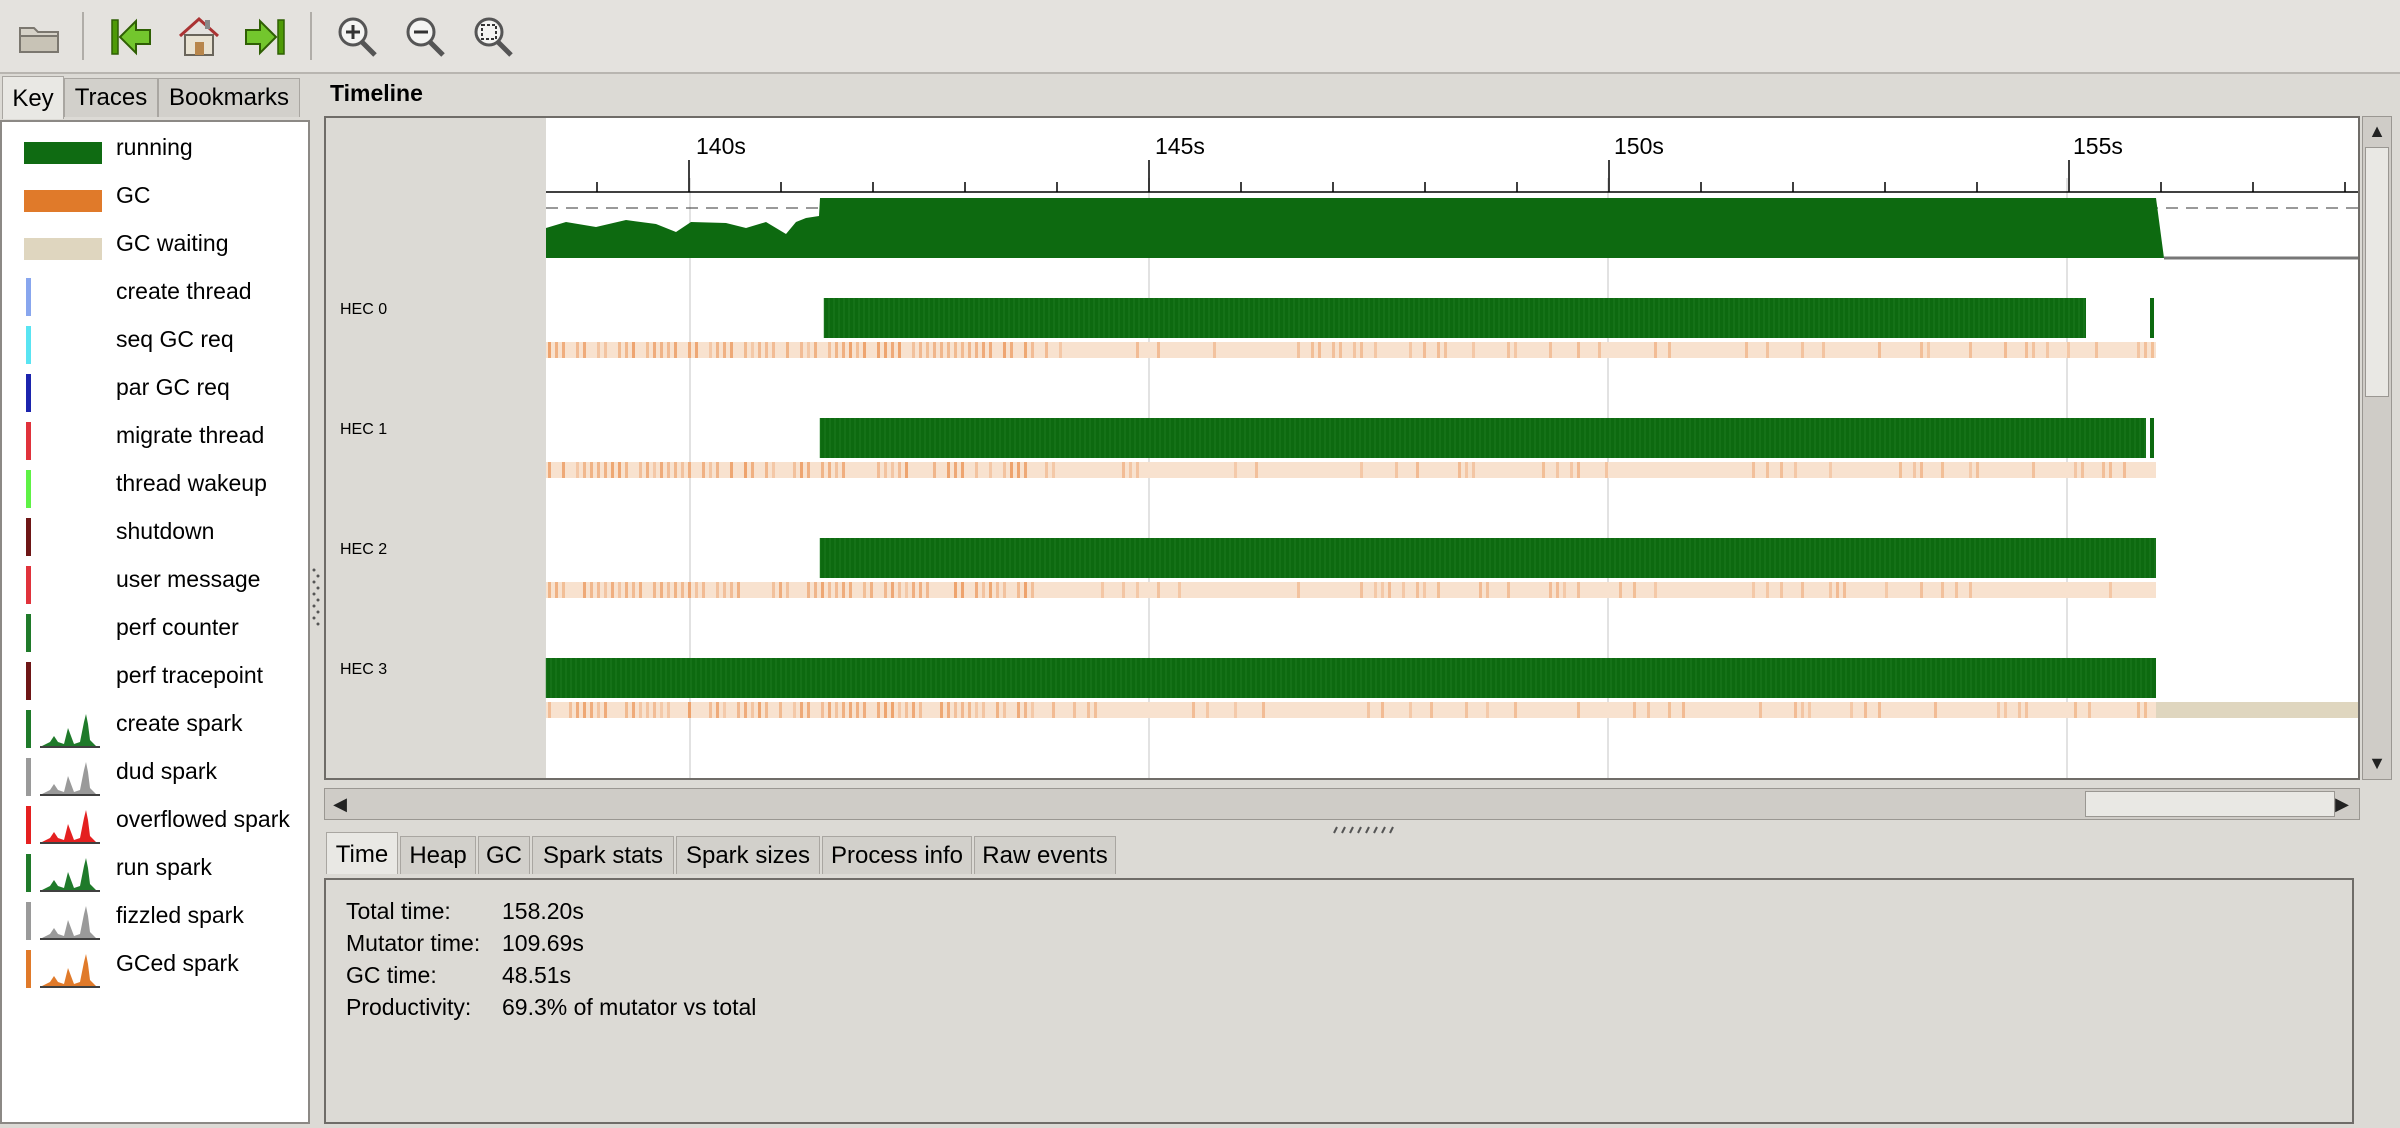  Describe the element at coordinates (2098, 146) in the screenshot. I see `tick-label: 155s` at that location.